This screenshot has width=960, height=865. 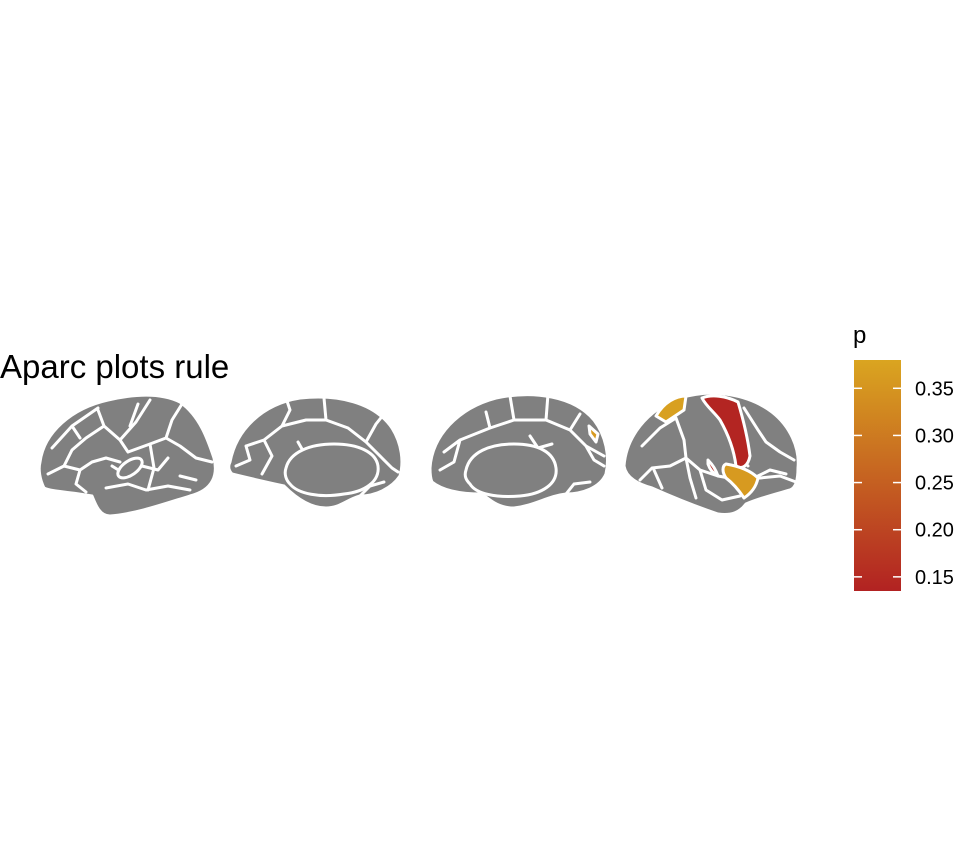 I want to click on left-lateral-cortex, so click(x=127, y=455).